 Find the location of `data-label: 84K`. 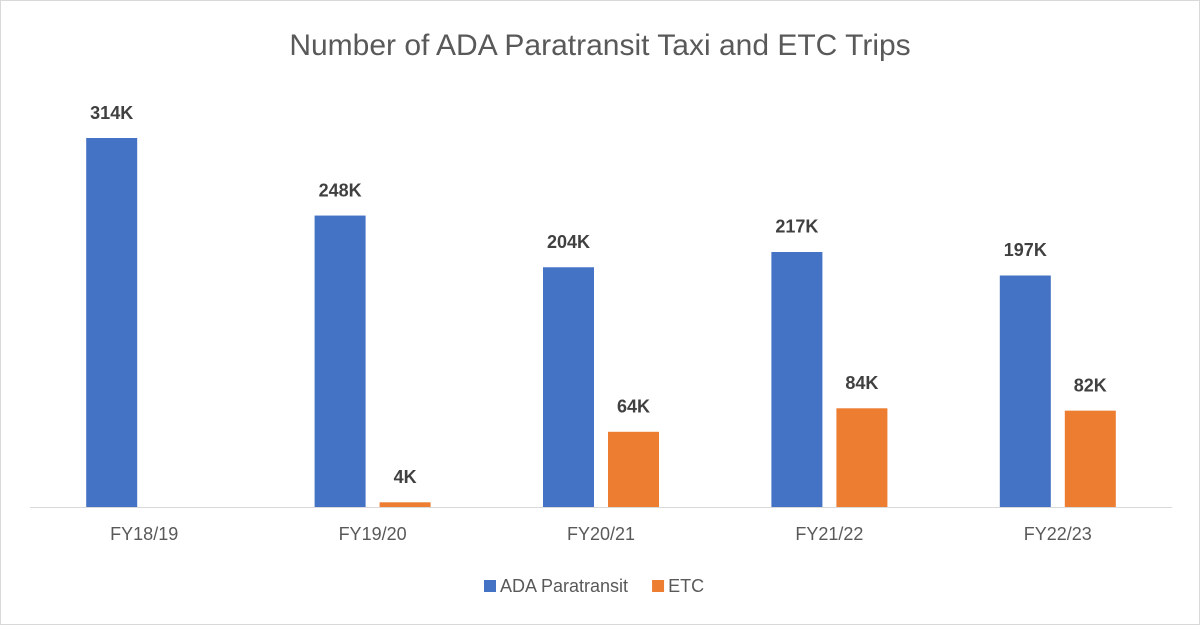

data-label: 84K is located at coordinates (861, 383).